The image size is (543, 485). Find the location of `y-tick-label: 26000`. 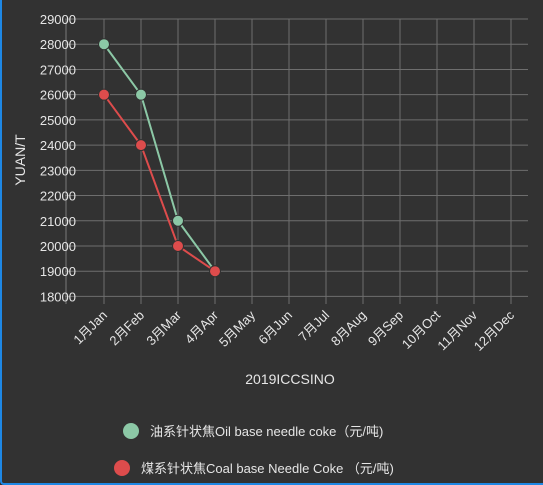

y-tick-label: 26000 is located at coordinates (58, 95).